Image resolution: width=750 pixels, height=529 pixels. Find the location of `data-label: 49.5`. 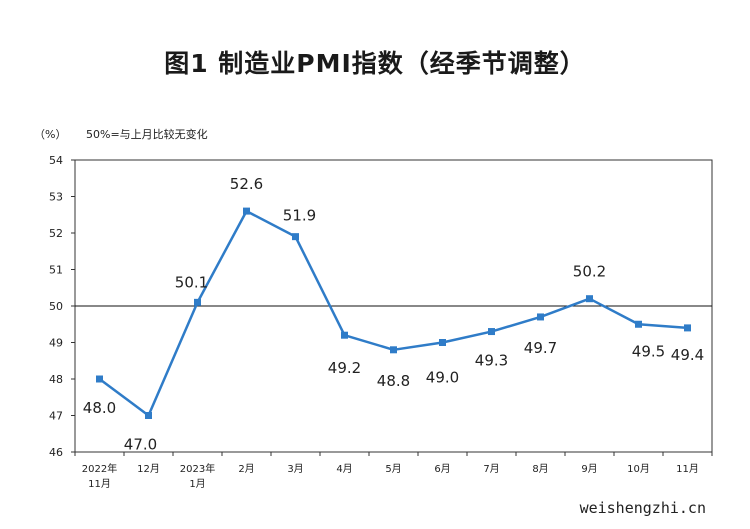

data-label: 49.5 is located at coordinates (648, 351).